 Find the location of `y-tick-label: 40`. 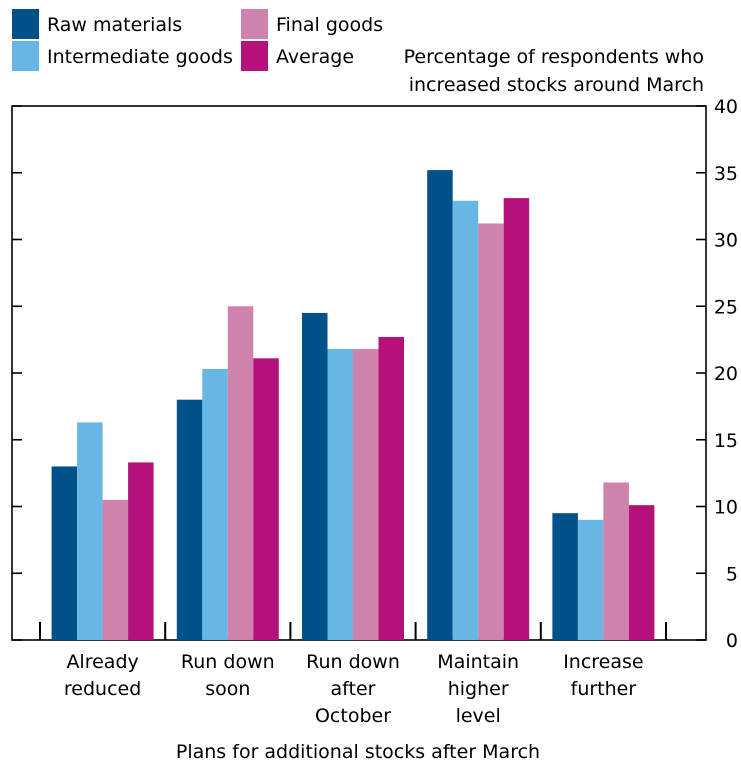

y-tick-label: 40 is located at coordinates (726, 107).